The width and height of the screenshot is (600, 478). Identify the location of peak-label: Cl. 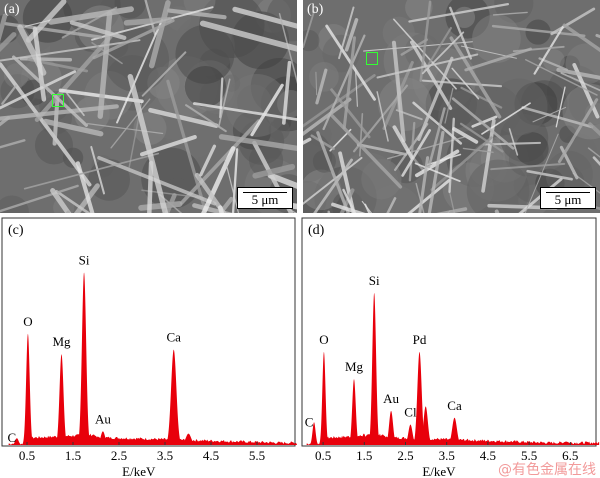
(410, 412).